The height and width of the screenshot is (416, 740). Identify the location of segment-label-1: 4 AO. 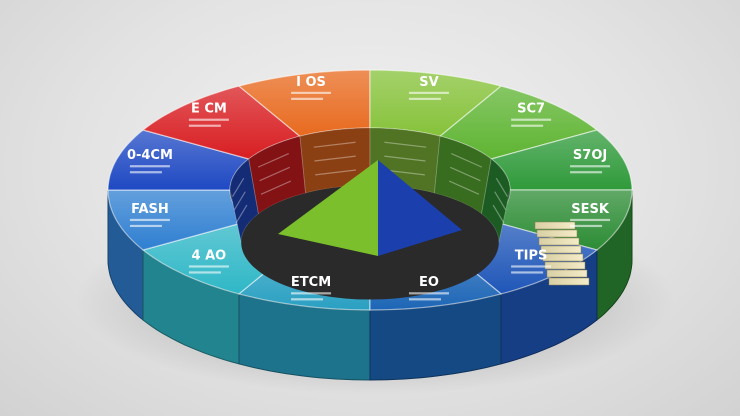
(208, 261).